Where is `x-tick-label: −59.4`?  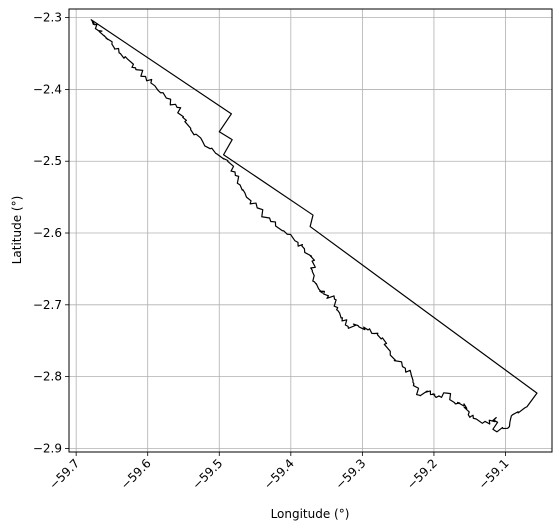
x-tick-label: −59.4 is located at coordinates (279, 474).